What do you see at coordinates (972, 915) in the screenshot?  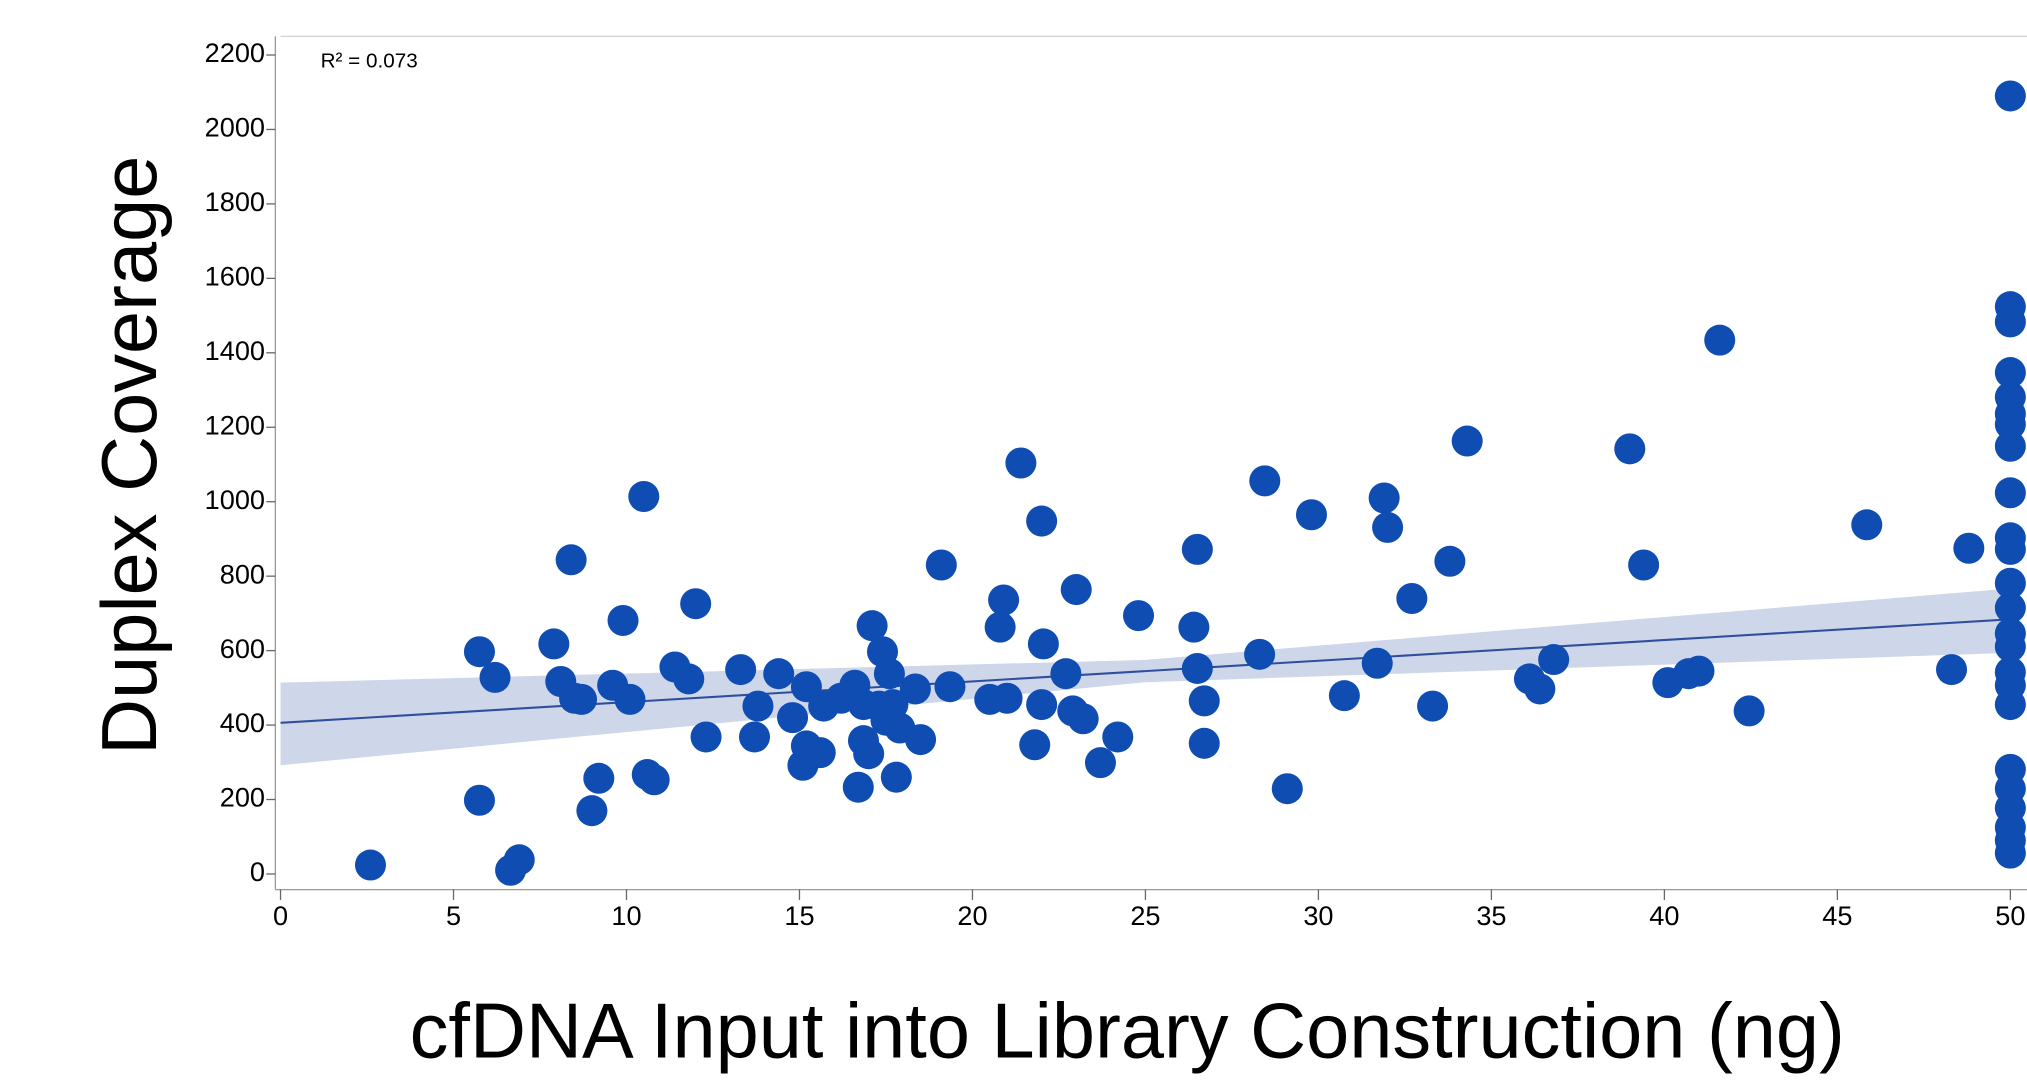 I see `x-tick-label: 20` at bounding box center [972, 915].